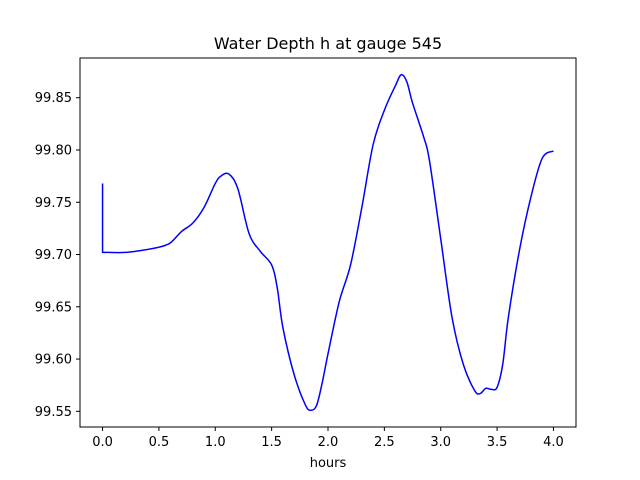 The width and height of the screenshot is (640, 480). Describe the element at coordinates (328, 43) in the screenshot. I see `chart-title: Water Depth h at gauge 545` at that location.